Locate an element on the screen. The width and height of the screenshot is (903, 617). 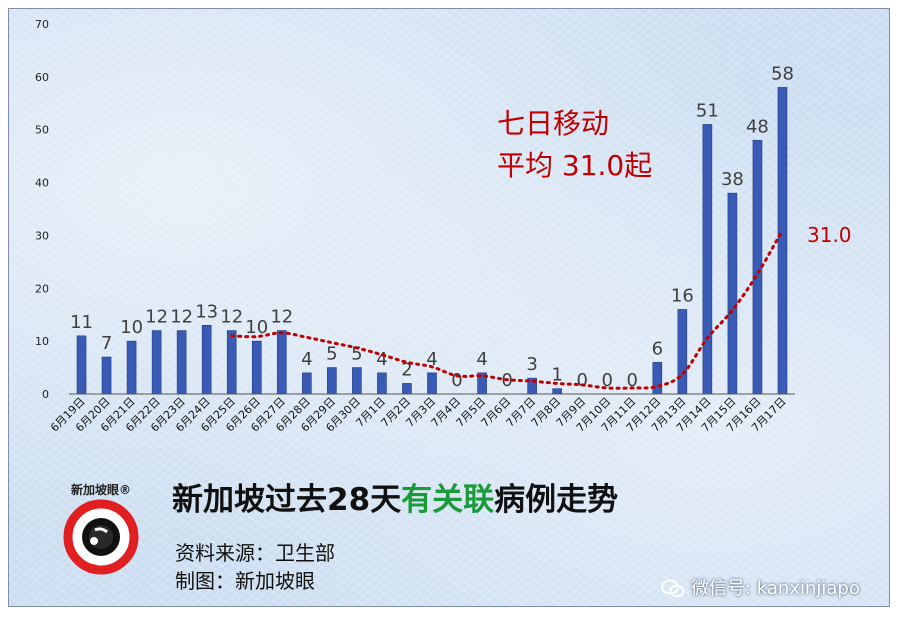
data-source-credit: 资料来源：卫生部 is located at coordinates (255, 553).